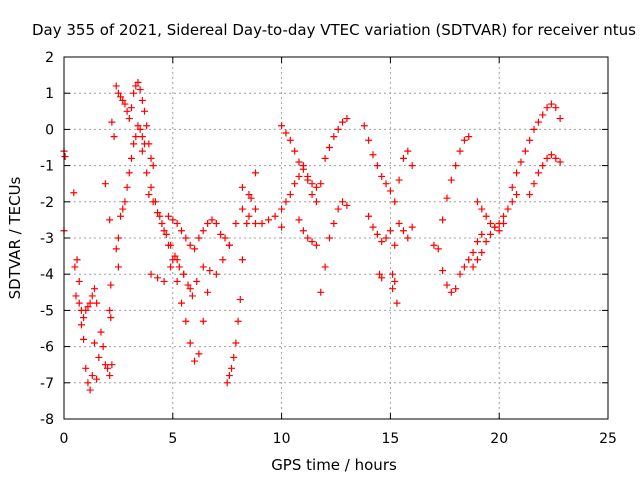 The width and height of the screenshot is (640, 480). Describe the element at coordinates (47, 311) in the screenshot. I see `y-tick-label: -5` at that location.